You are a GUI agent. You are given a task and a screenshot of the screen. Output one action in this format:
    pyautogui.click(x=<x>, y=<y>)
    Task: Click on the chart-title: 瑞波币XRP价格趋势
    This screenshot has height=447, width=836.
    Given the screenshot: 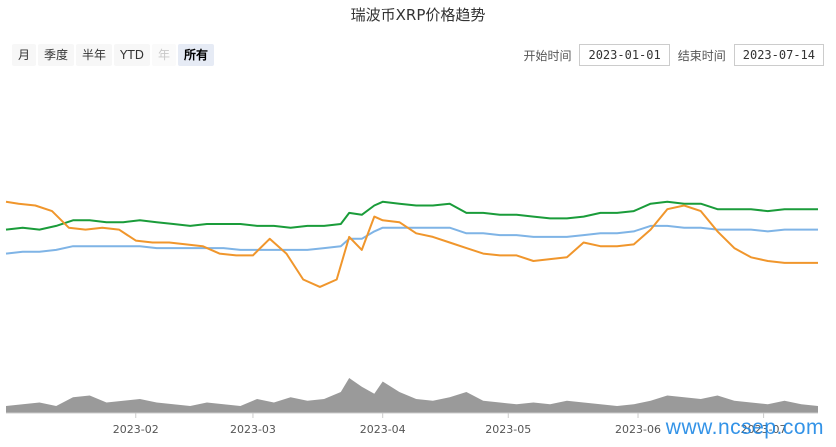 What is the action you would take?
    pyautogui.click(x=418, y=15)
    